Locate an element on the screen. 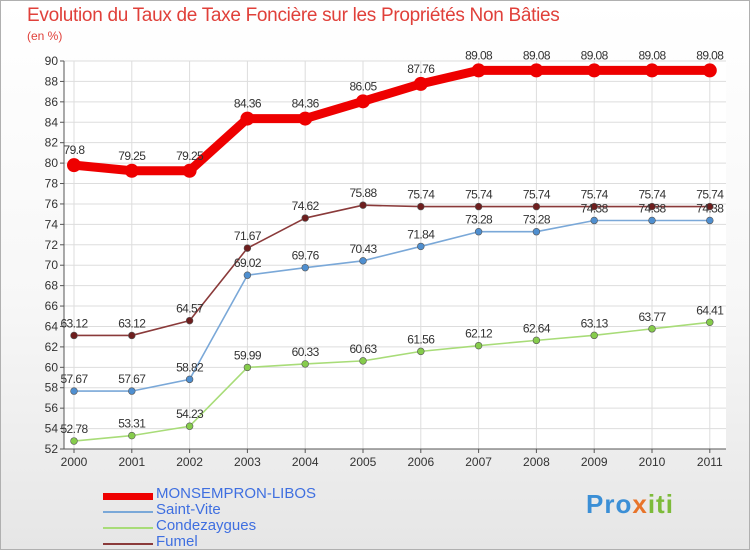  y-tick-label: 76 is located at coordinates (52, 204).